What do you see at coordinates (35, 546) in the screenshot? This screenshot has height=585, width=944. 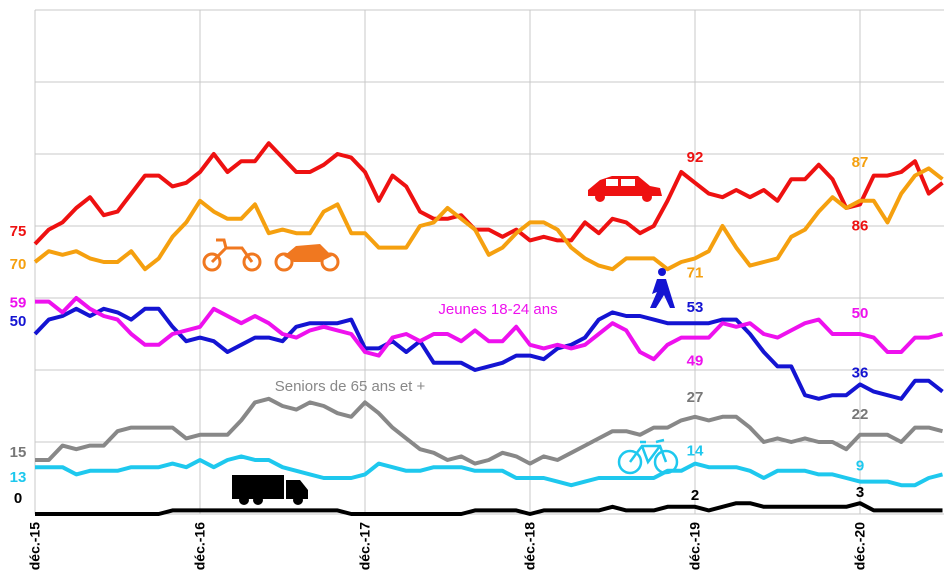 I see `x-tick-label: déc.-15` at bounding box center [35, 546].